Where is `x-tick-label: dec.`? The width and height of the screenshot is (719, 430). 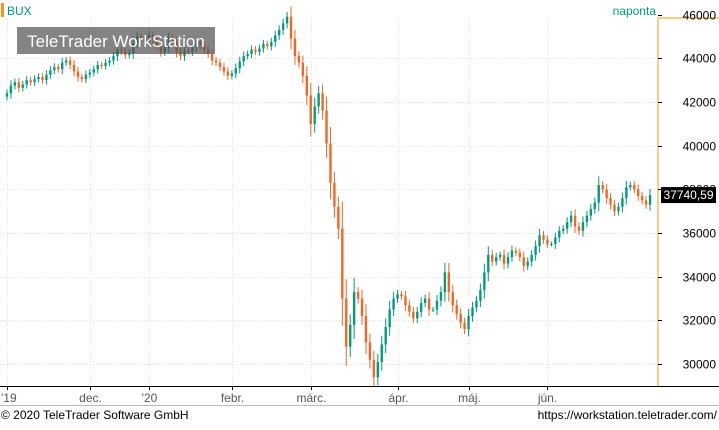
x-tick-label: dec. is located at coordinates (90, 398).